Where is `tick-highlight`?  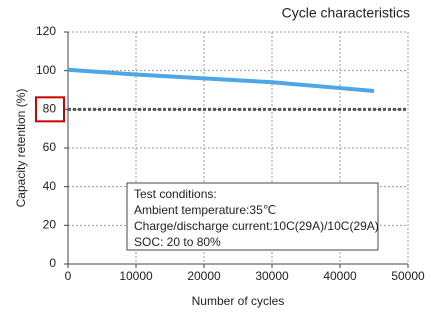
tick-highlight is located at coordinates (50, 109).